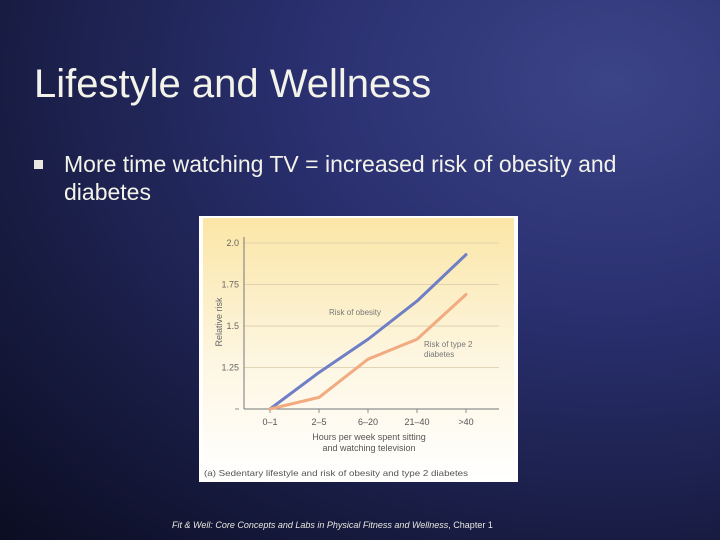 This screenshot has width=720, height=540. What do you see at coordinates (355, 312) in the screenshot?
I see `series-label-obesity: Risk of obesity` at bounding box center [355, 312].